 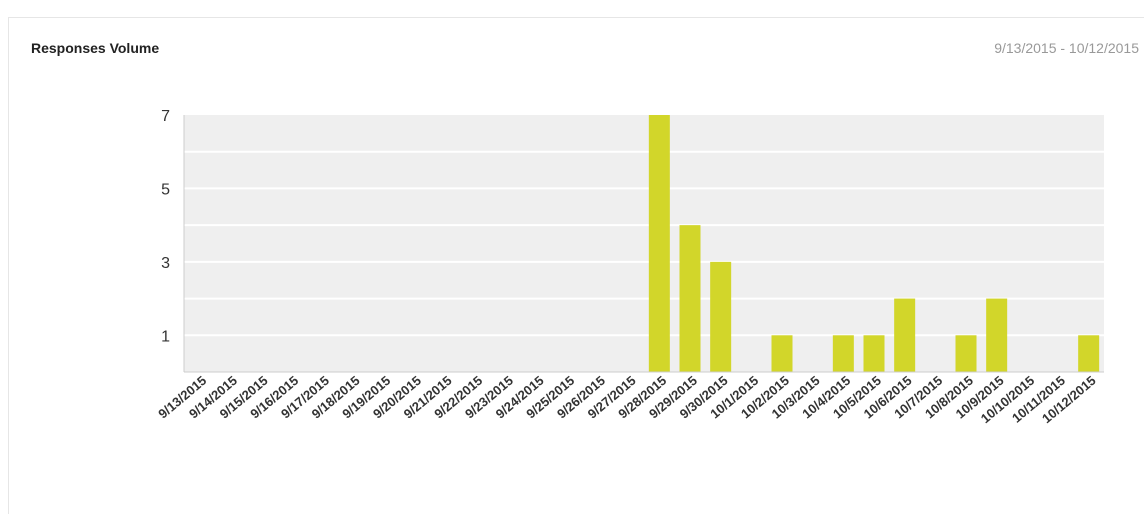 I want to click on bar-10/9/2015, so click(x=997, y=335).